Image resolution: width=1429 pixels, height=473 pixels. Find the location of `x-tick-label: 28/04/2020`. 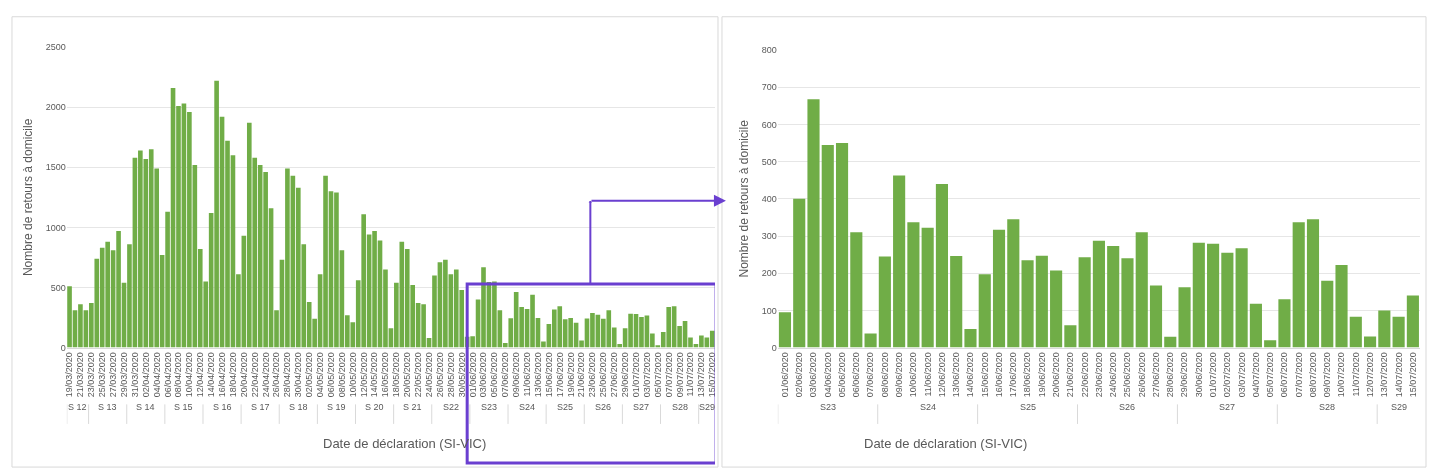

x-tick-label: 28/04/2020 is located at coordinates (287, 375).